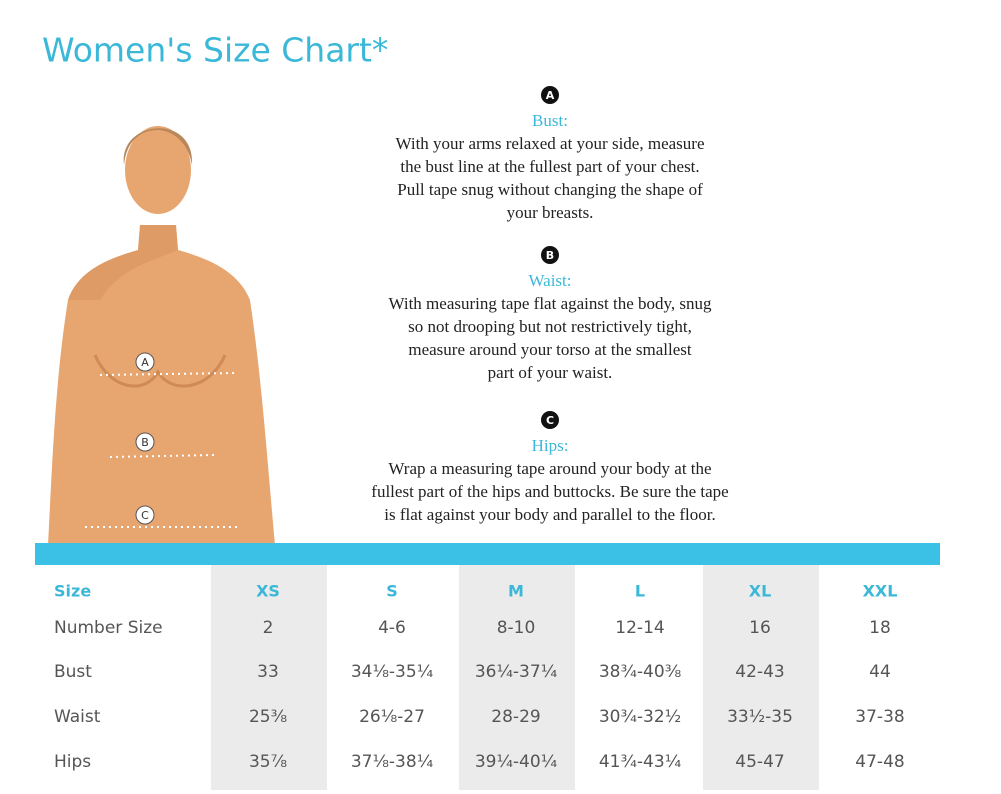 The image size is (1001, 794). What do you see at coordinates (760, 591) in the screenshot?
I see `table-header: XL` at bounding box center [760, 591].